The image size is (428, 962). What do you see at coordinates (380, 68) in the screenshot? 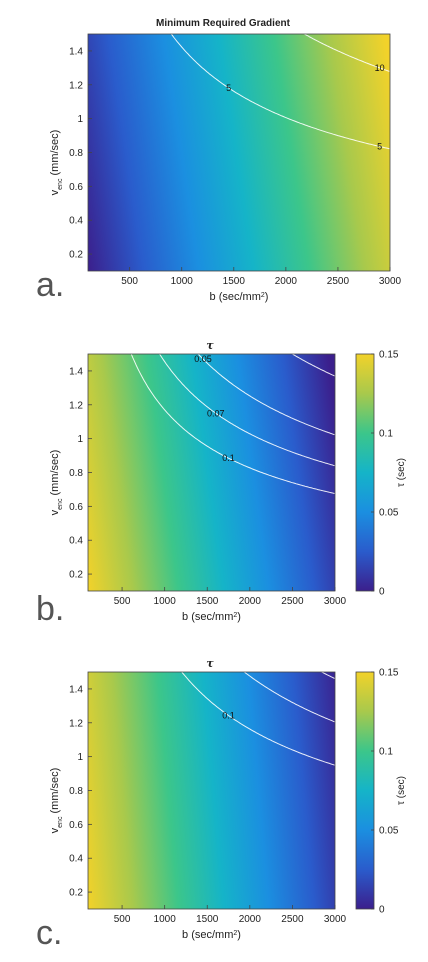
I see `contour-label: 10` at bounding box center [380, 68].